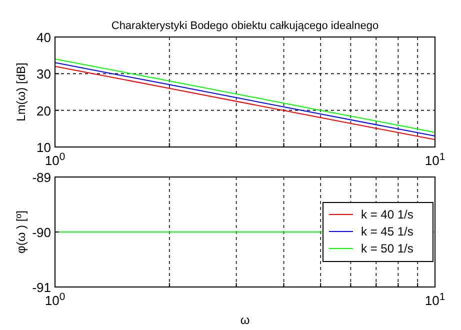  What do you see at coordinates (21, 232) in the screenshot?
I see `y-axis-title: φ(ω ) [º]` at bounding box center [21, 232].